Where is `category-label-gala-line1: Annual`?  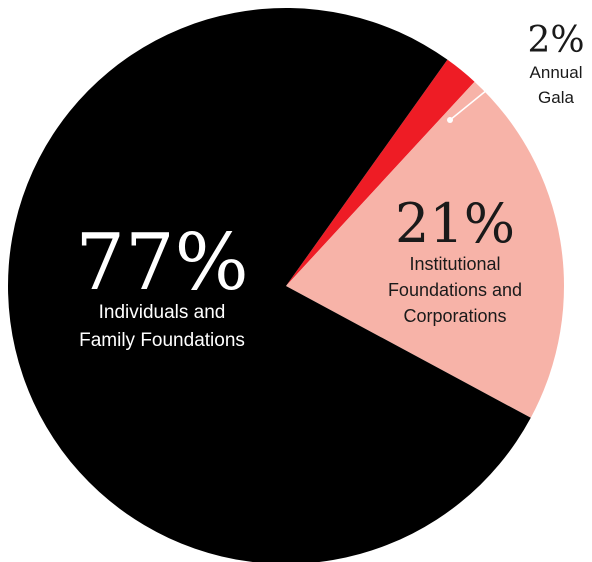 category-label-gala-line1: Annual is located at coordinates (556, 72).